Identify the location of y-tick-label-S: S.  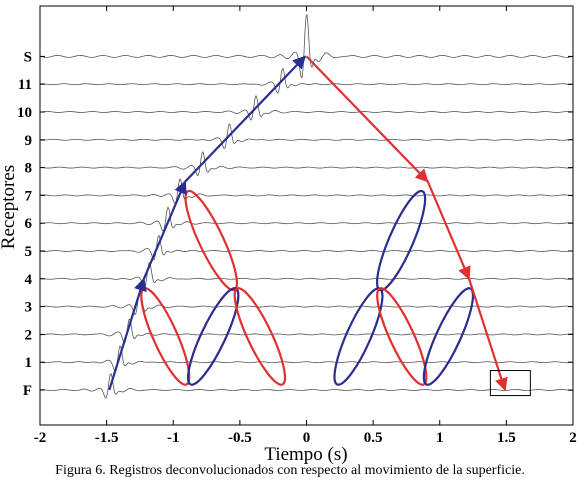
(28, 57).